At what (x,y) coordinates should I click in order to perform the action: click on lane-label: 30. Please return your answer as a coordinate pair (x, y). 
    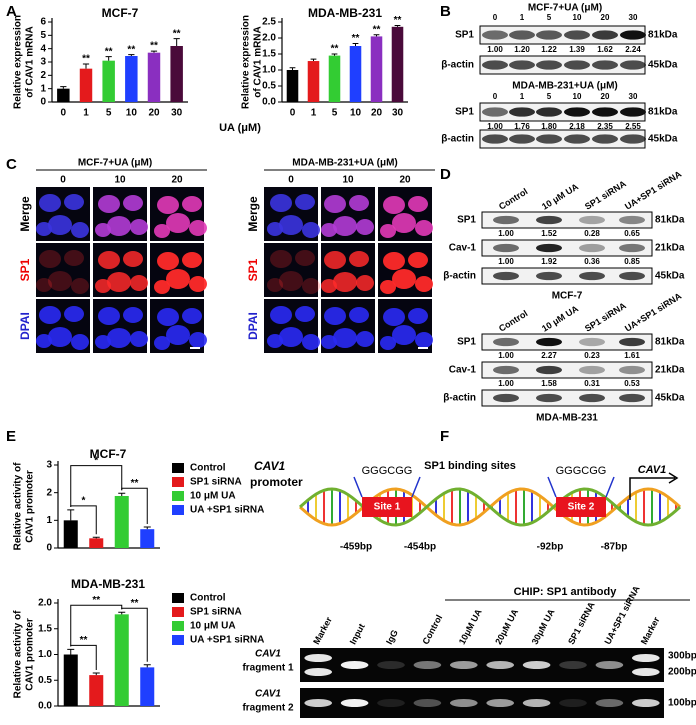
    Looking at the image, I should click on (633, 96).